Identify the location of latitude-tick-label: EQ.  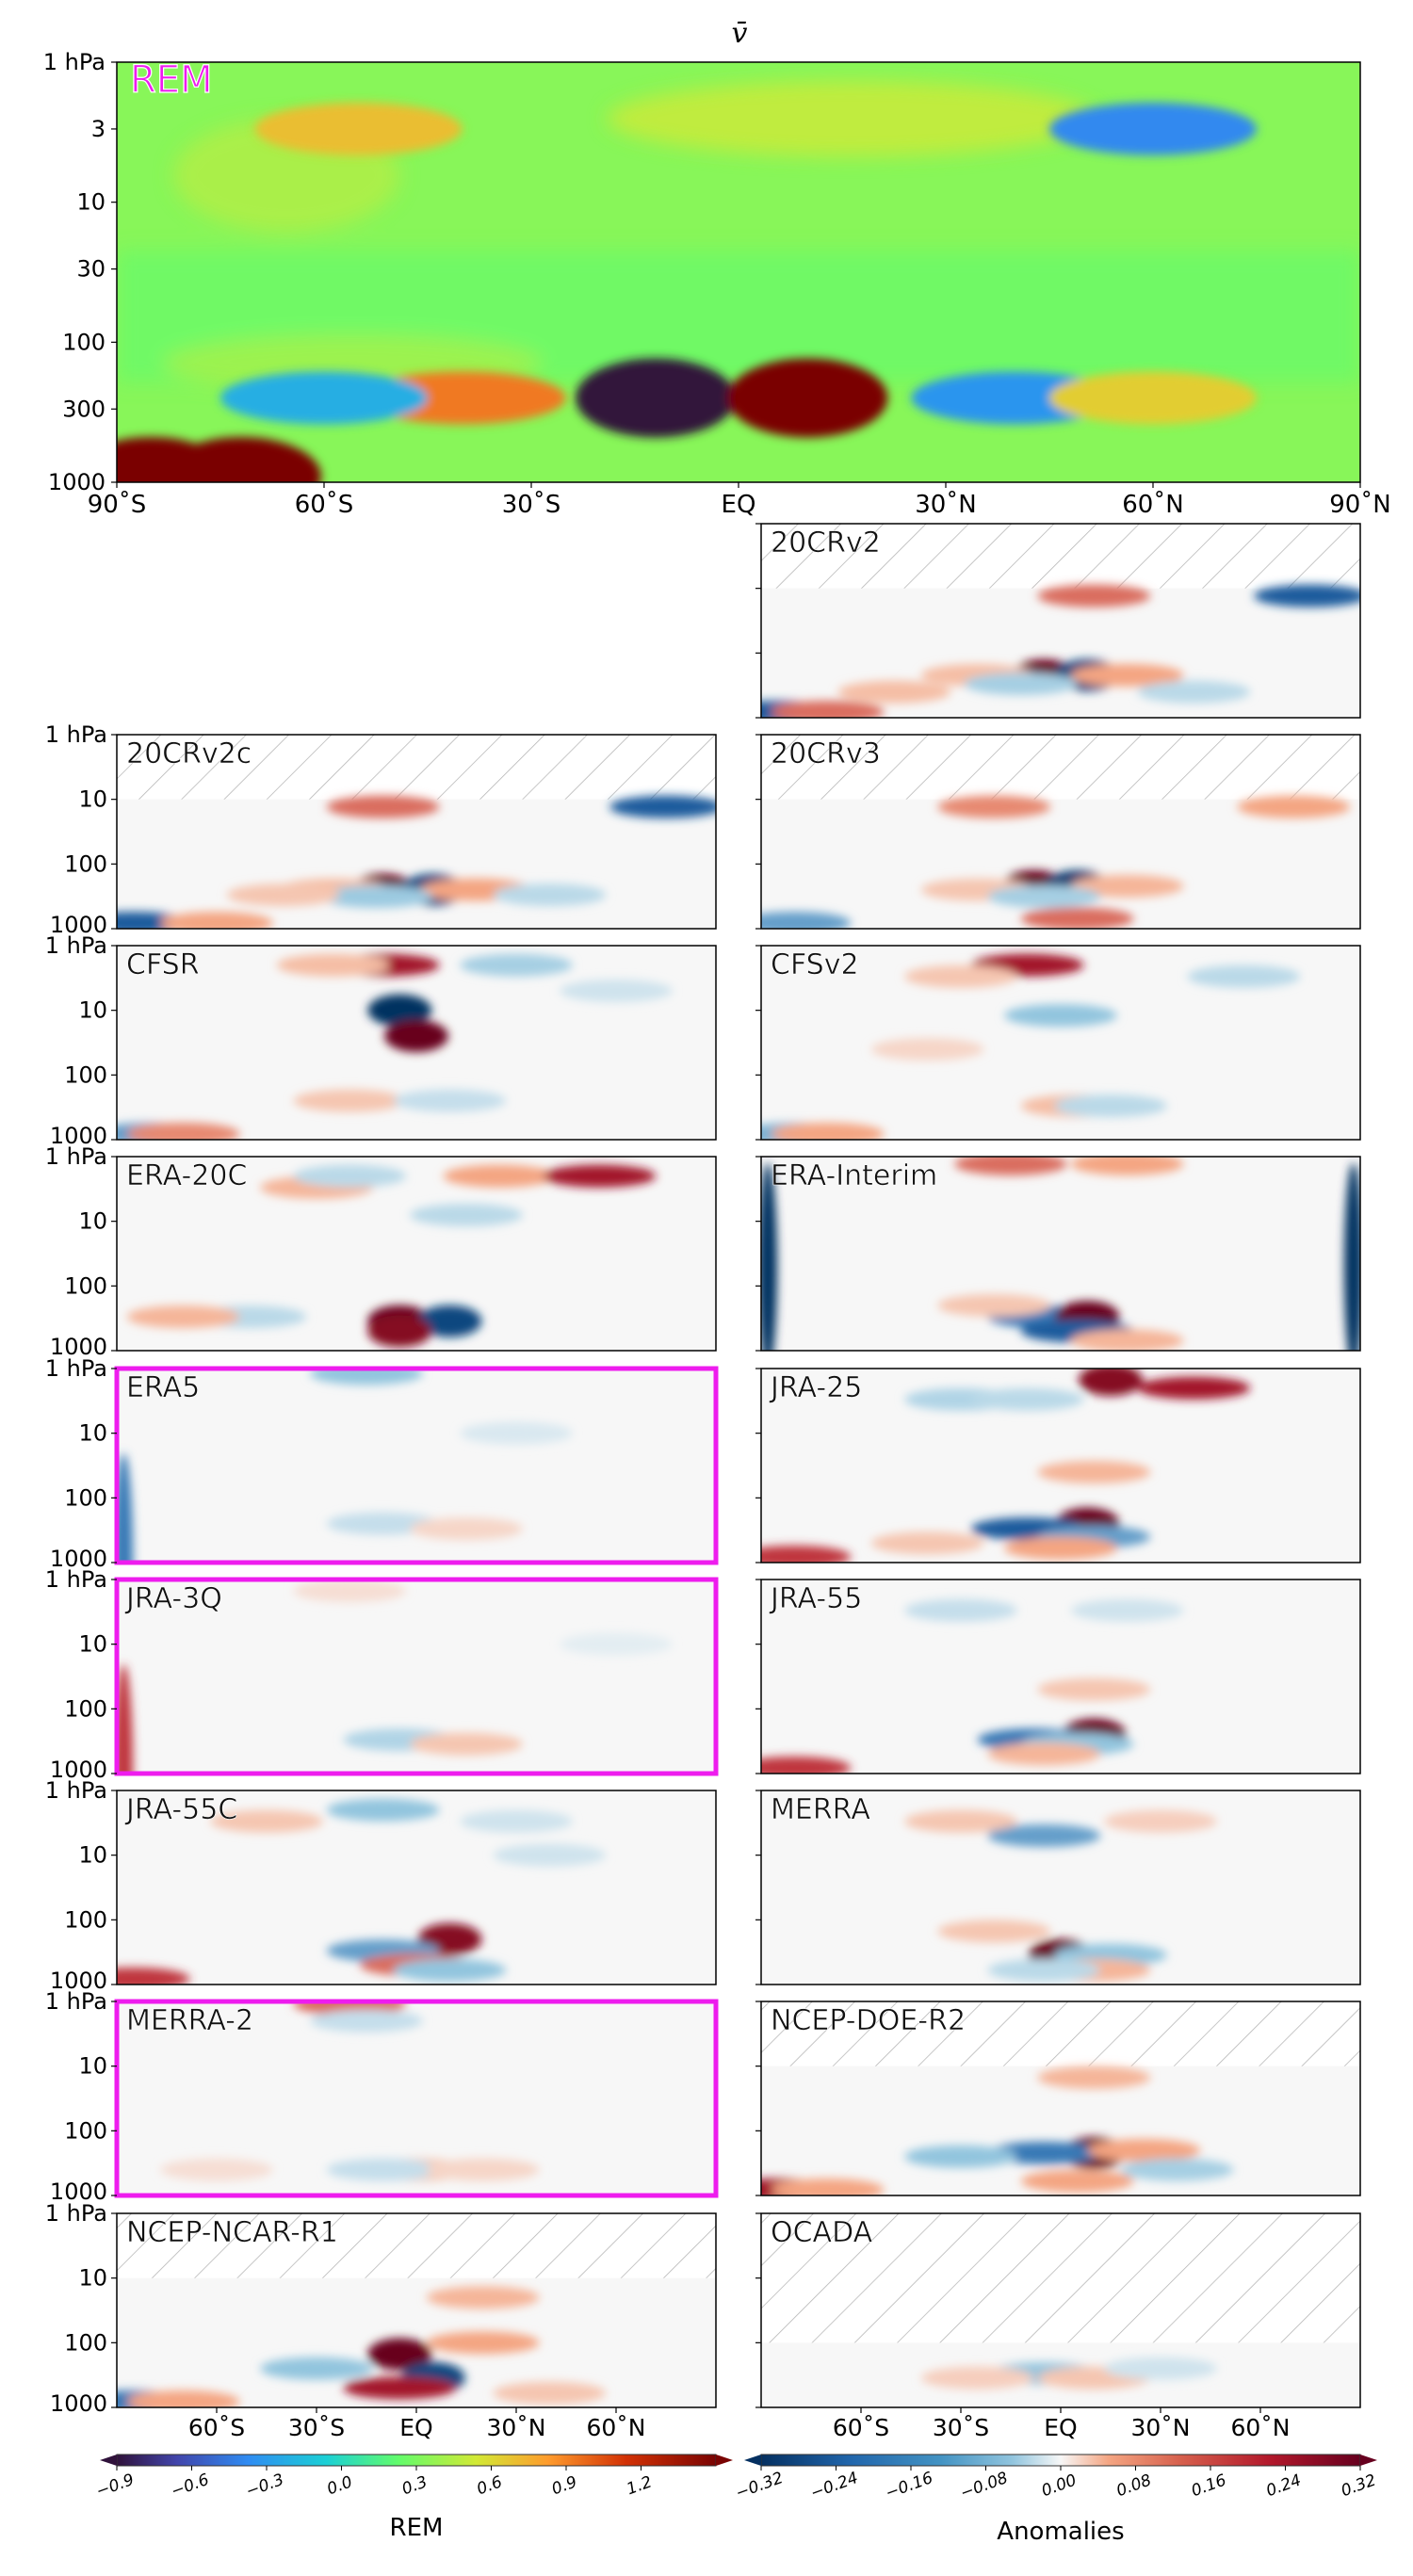
(739, 505).